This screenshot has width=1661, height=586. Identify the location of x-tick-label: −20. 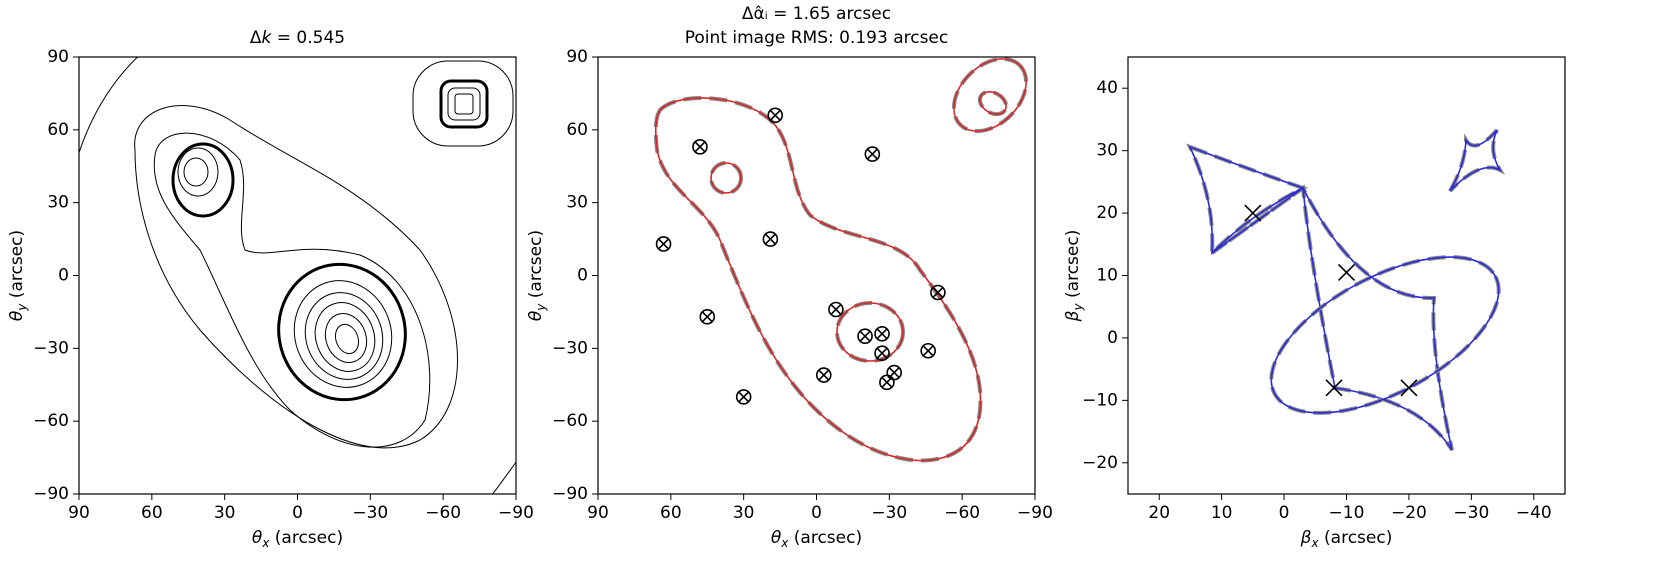
(1409, 513).